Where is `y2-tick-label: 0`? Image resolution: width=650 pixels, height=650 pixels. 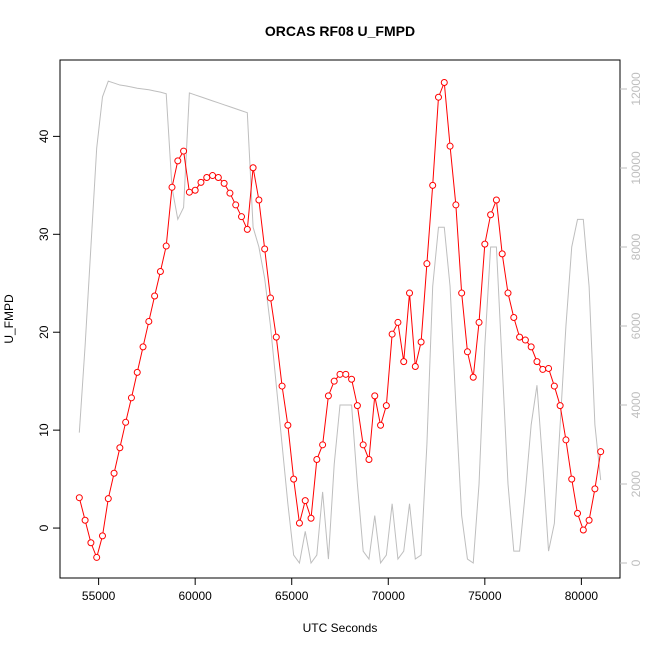 y2-tick-label: 0 is located at coordinates (636, 562).